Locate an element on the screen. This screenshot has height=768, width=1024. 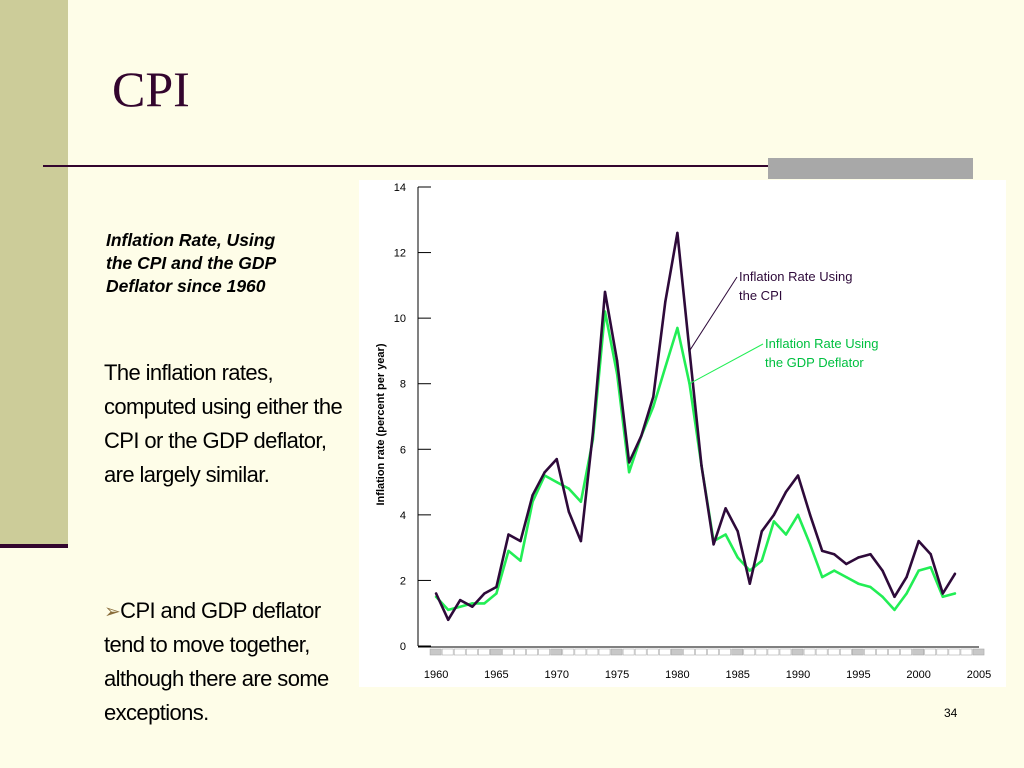
x-tick-label: 2000 is located at coordinates (918, 675).